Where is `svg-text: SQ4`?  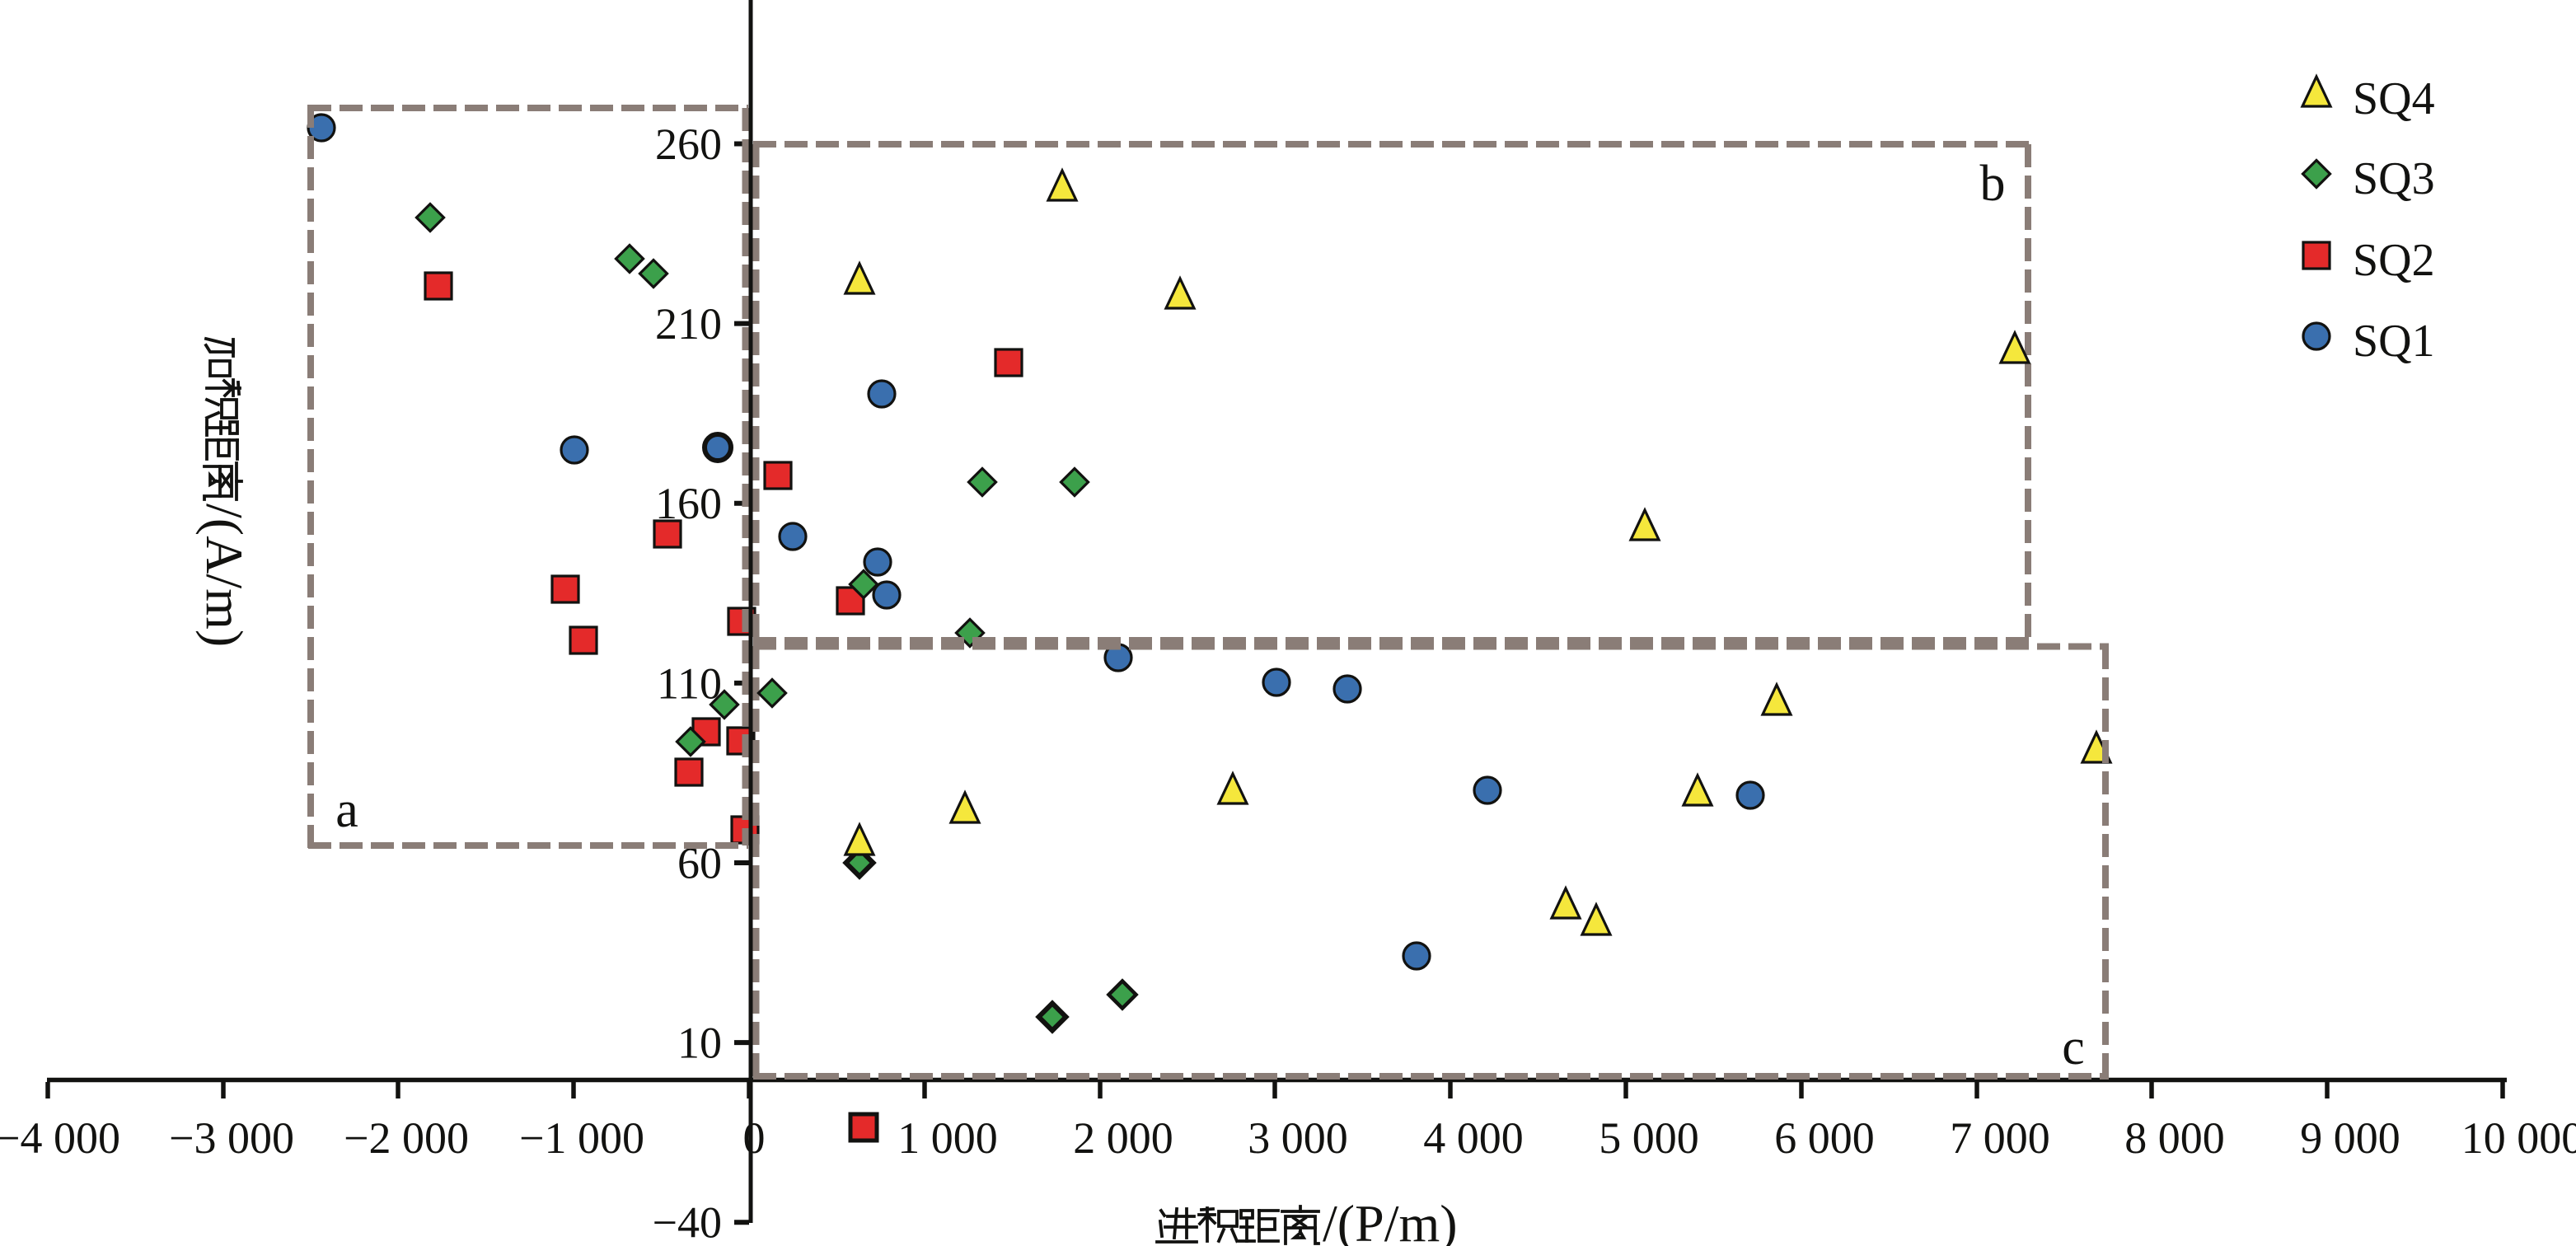 svg-text: SQ4 is located at coordinates (2394, 99).